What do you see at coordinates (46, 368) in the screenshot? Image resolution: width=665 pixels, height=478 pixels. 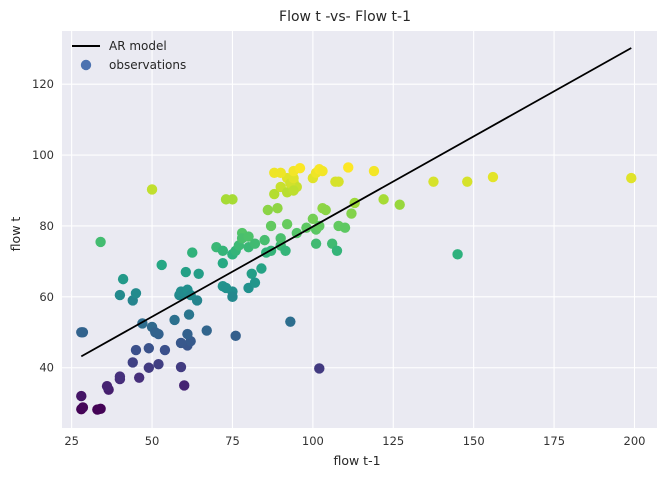 I see `y-tick-label: 40` at bounding box center [46, 368].